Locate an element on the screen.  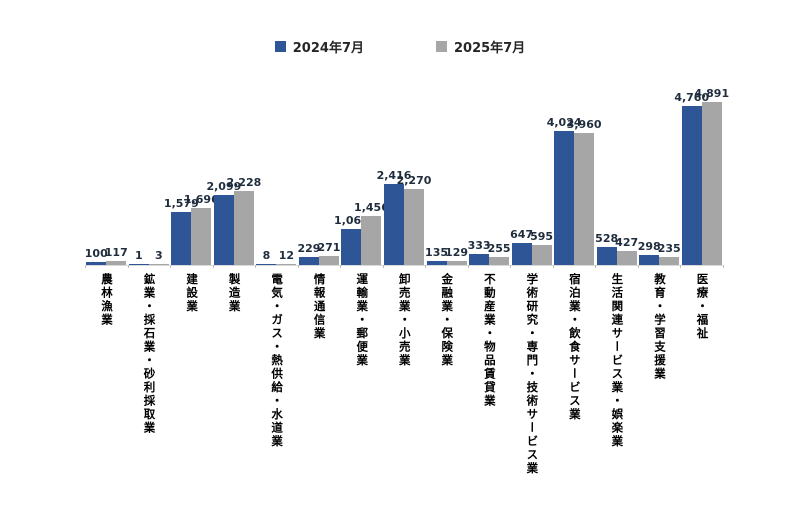
bar-2025年7月-6 is located at coordinates (371, 240).